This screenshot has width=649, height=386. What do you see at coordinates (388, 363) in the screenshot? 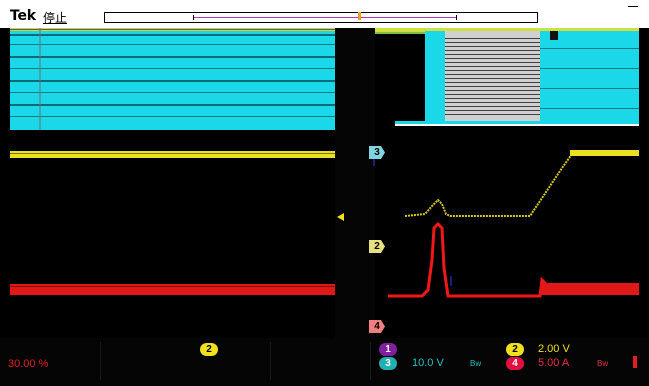
I see `ch3-badge: 3` at bounding box center [388, 363].